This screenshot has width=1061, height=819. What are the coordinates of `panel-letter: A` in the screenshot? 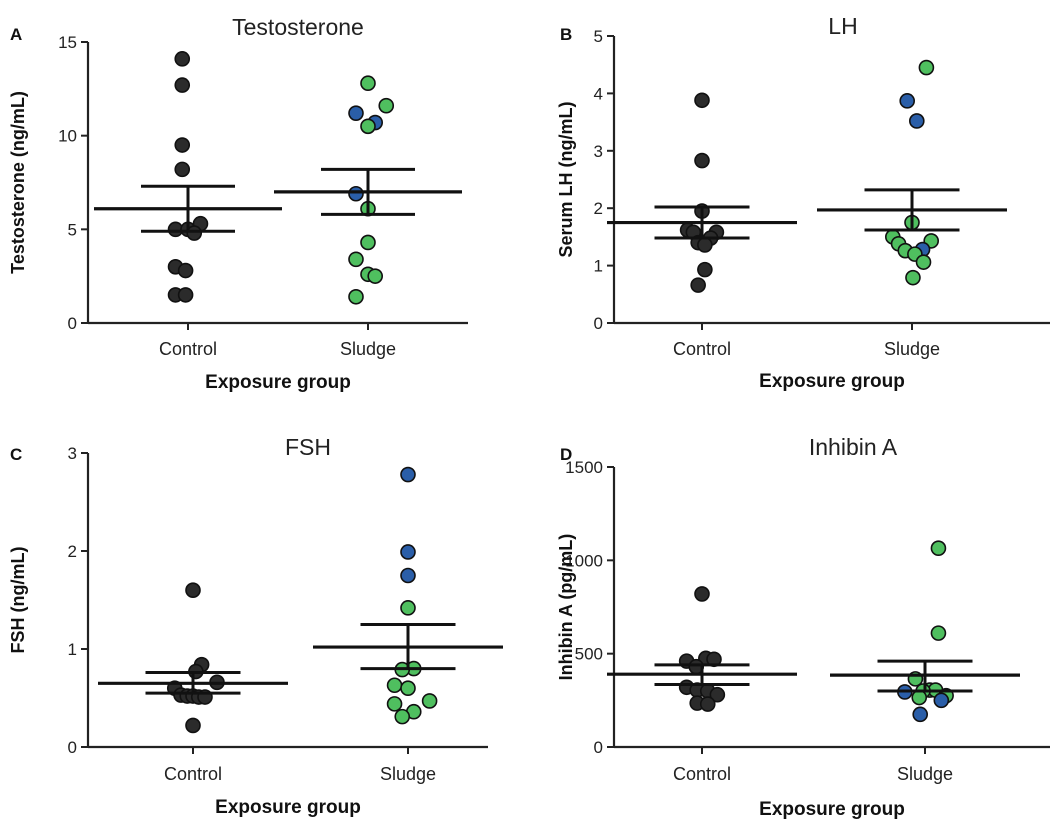 It's located at (16, 34).